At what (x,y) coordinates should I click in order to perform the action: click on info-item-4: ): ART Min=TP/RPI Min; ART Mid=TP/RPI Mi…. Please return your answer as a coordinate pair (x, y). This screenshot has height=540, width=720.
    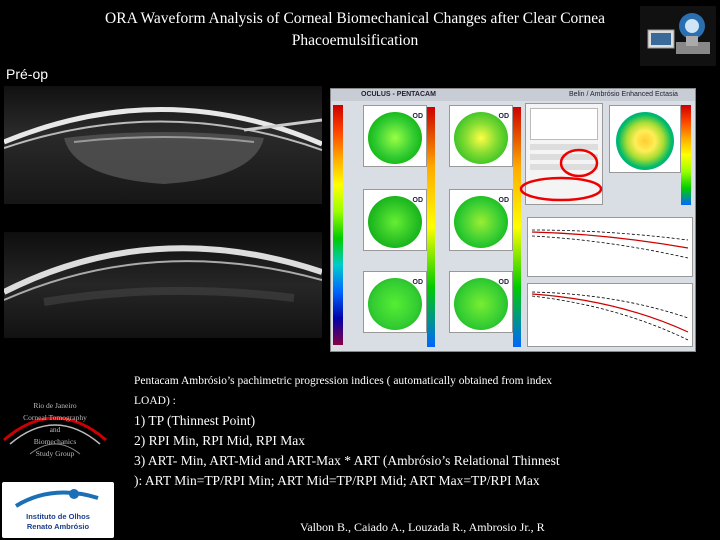
    Looking at the image, I should click on (337, 480).